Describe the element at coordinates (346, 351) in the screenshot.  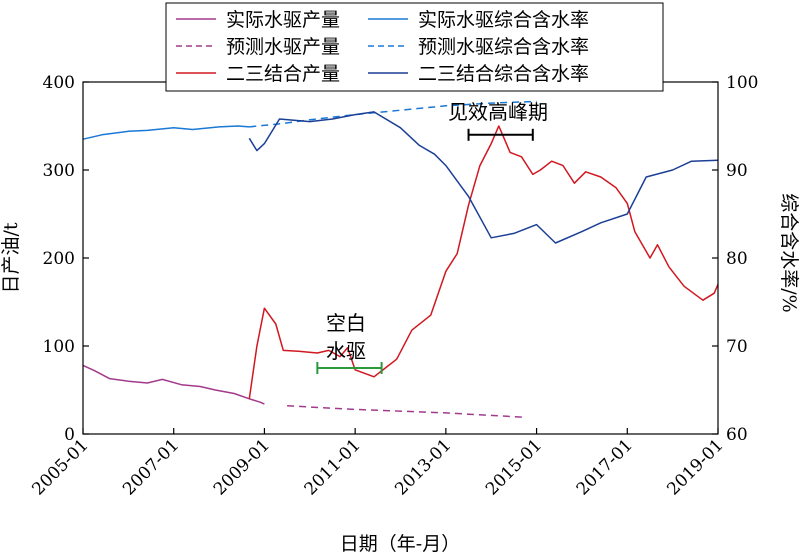
I see `annotation-label-1: 水驱` at that location.